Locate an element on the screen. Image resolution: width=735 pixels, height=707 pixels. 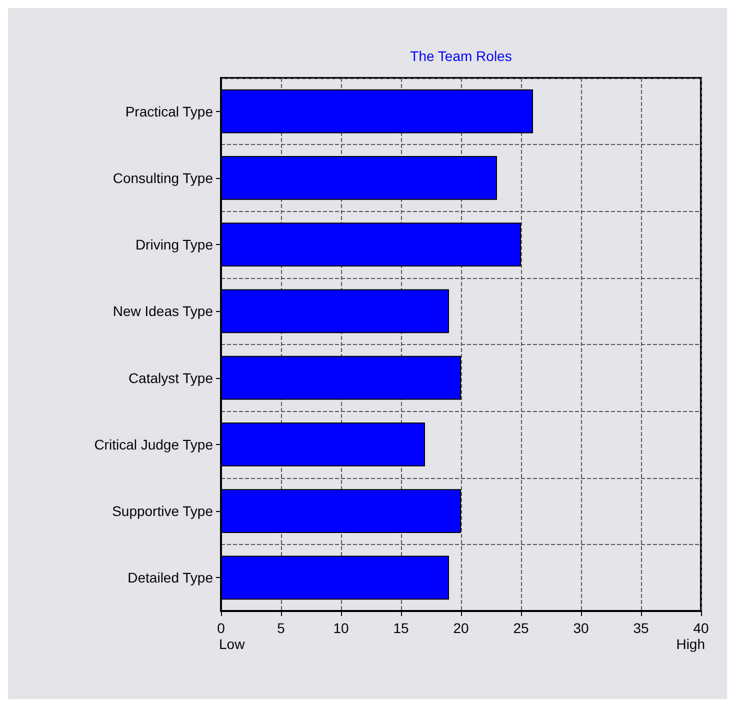
x-tick-label: 30 is located at coordinates (581, 628).